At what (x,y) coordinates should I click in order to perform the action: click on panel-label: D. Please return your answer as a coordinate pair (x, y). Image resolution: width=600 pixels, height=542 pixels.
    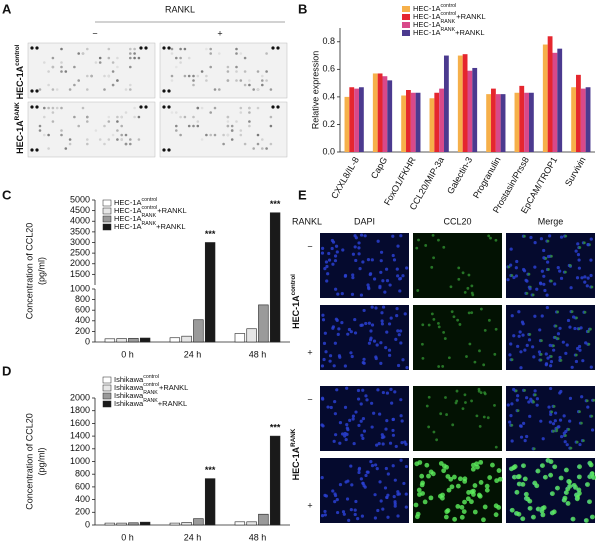
    Looking at the image, I should click on (6, 370).